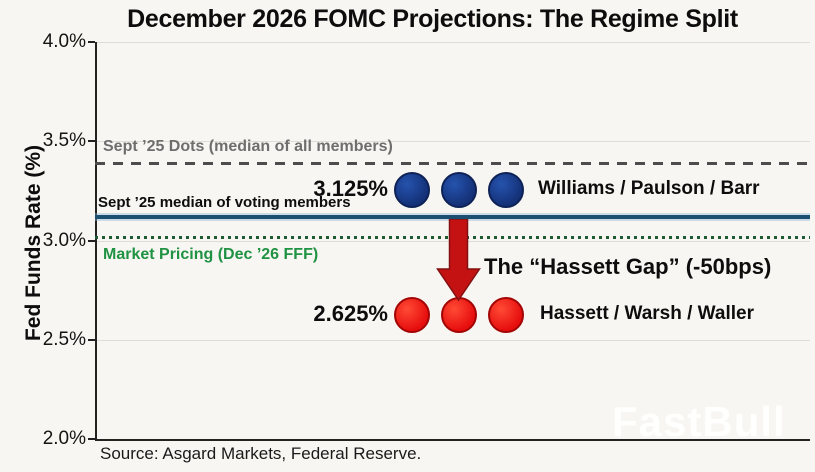  Describe the element at coordinates (96, 241) in the screenshot. I see `y-axis-line` at that location.